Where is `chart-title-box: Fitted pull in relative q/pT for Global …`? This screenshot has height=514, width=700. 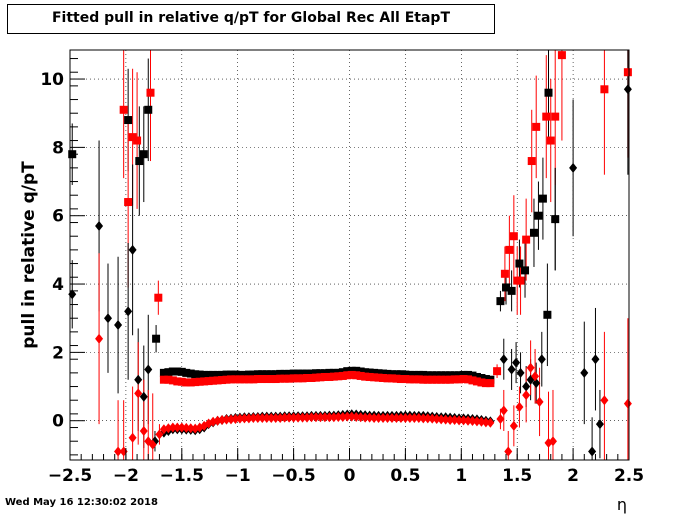
chart-title-box: Fitted pull in relative q/pT for Global … is located at coordinates (251, 19).